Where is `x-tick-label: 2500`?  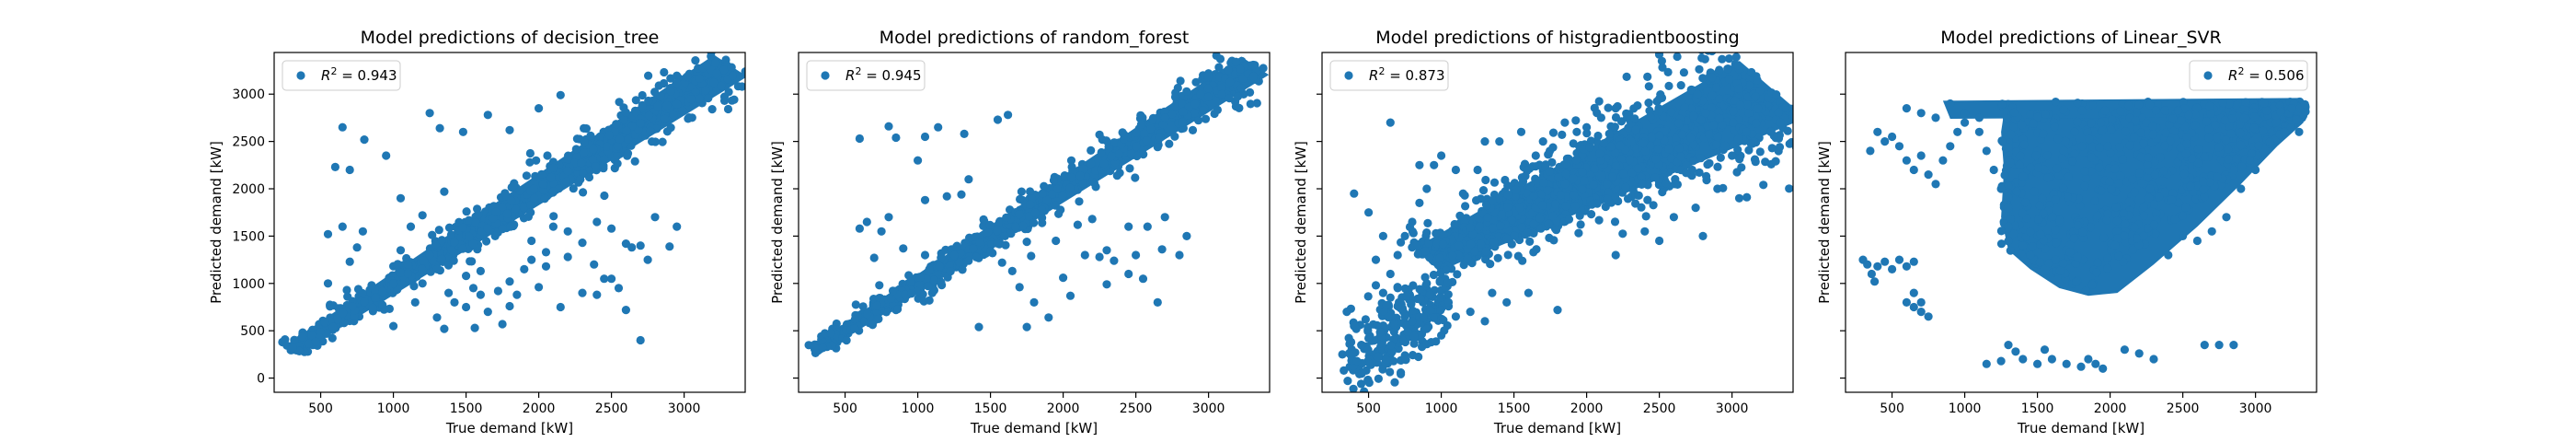
x-tick-label: 2500 is located at coordinates (611, 408).